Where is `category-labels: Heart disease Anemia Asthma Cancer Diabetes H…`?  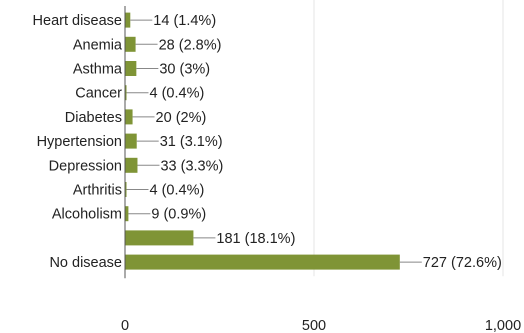
category-labels: Heart disease Anemia Asthma Cancer Diabetes H… is located at coordinates (78, 142).